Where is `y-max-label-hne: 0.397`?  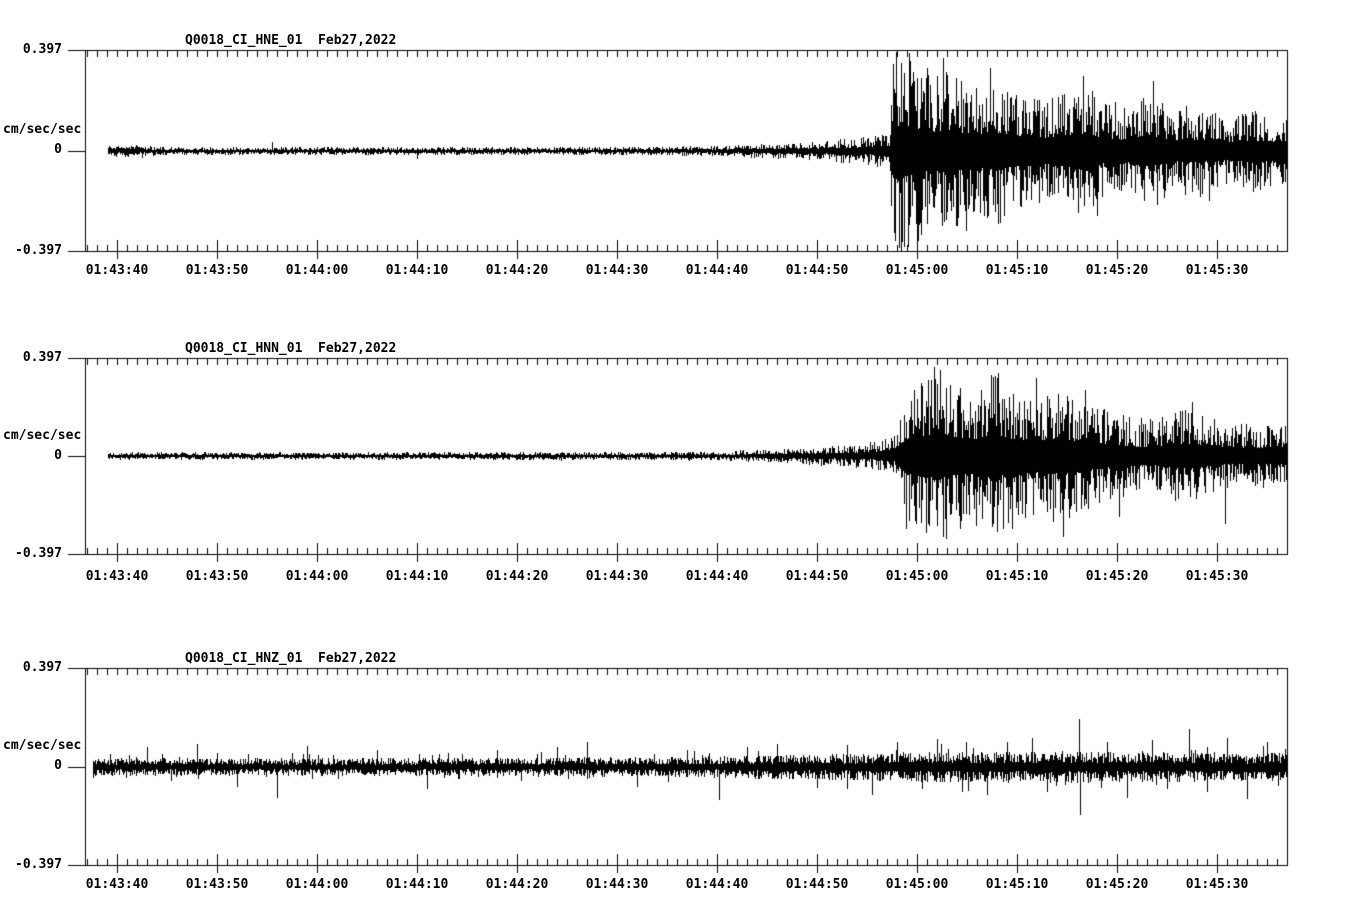
y-max-label-hne: 0.397 is located at coordinates (42, 49).